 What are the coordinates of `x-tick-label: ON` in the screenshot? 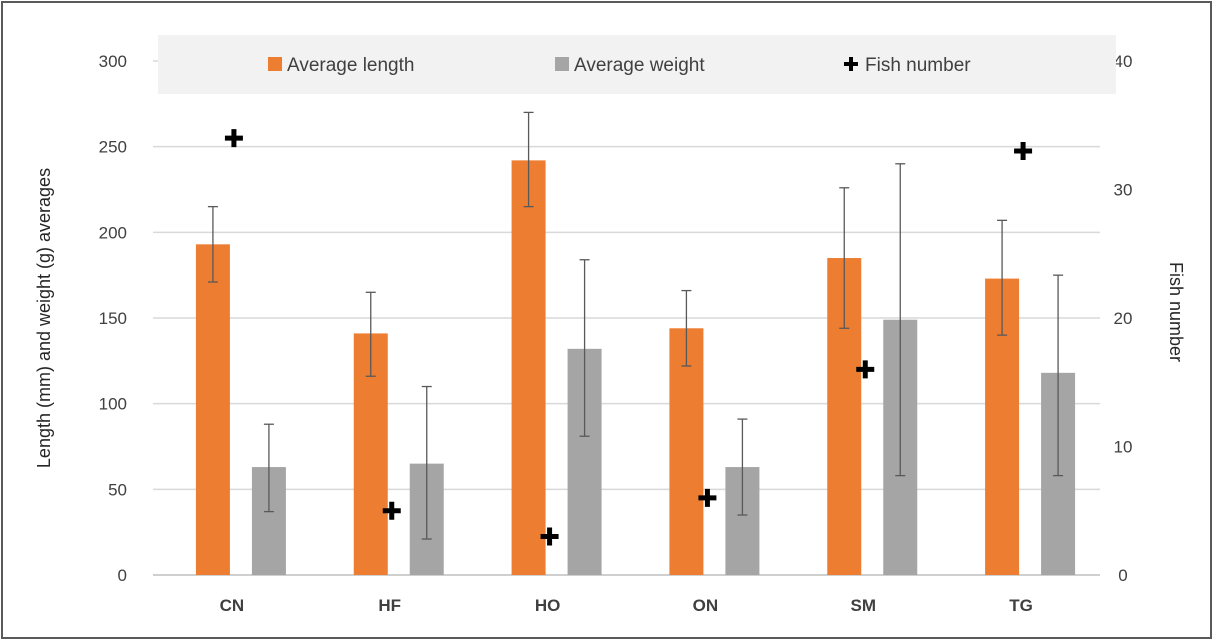 It's located at (706, 605).